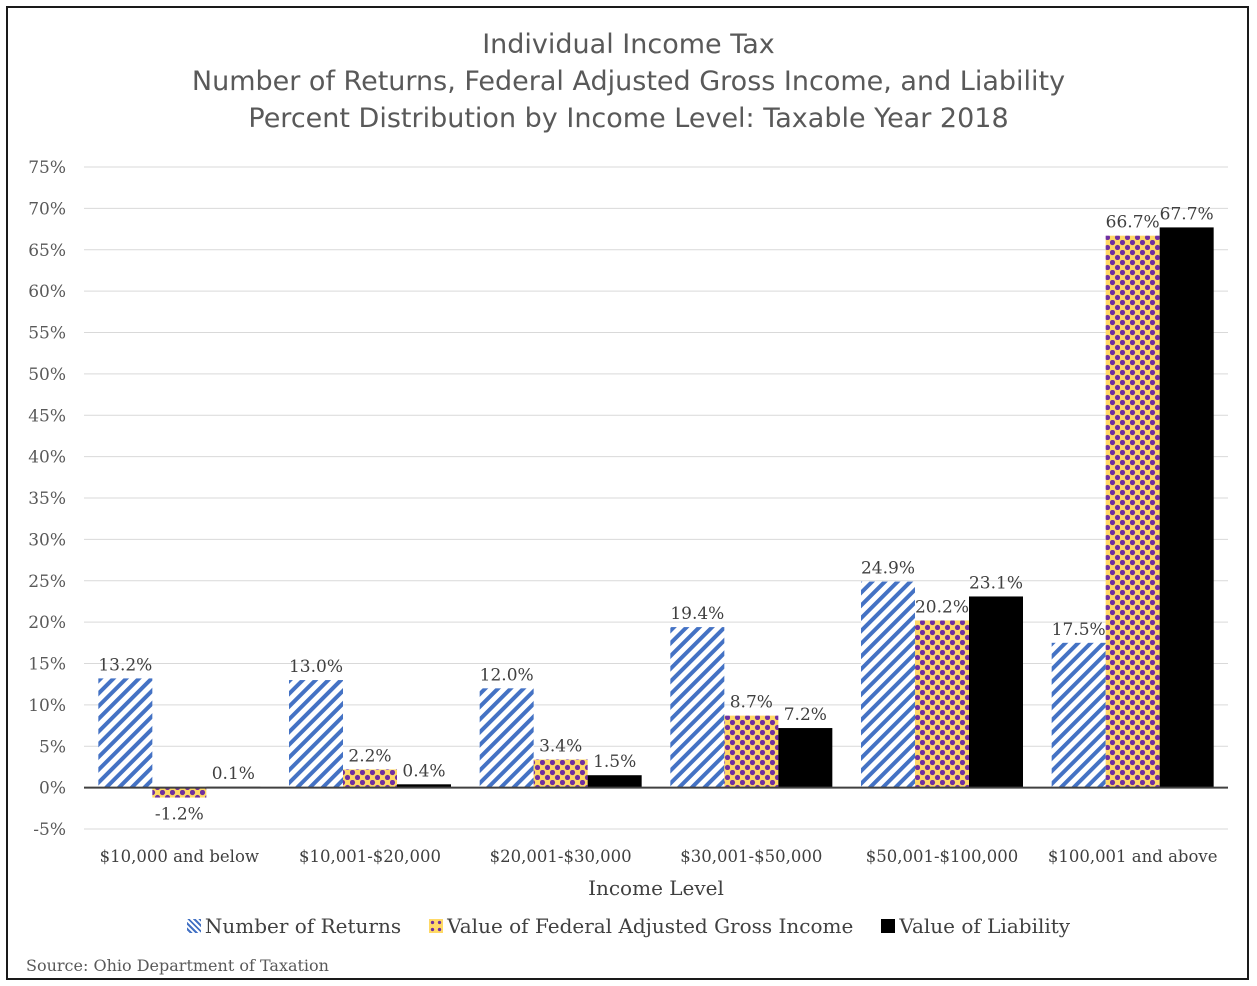 The image size is (1257, 986). I want to click on legend-swatch-agi, so click(436, 926).